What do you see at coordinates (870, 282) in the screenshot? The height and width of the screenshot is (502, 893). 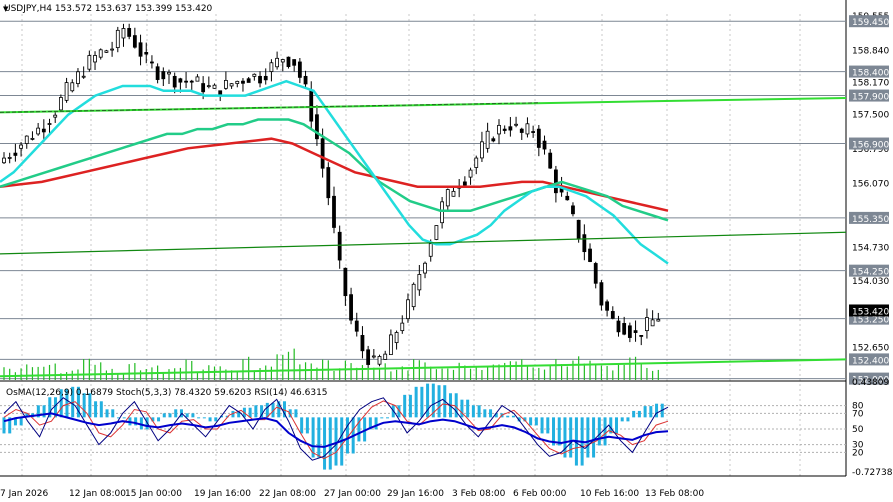 I see `price-tick-label: 154.030` at bounding box center [870, 282].